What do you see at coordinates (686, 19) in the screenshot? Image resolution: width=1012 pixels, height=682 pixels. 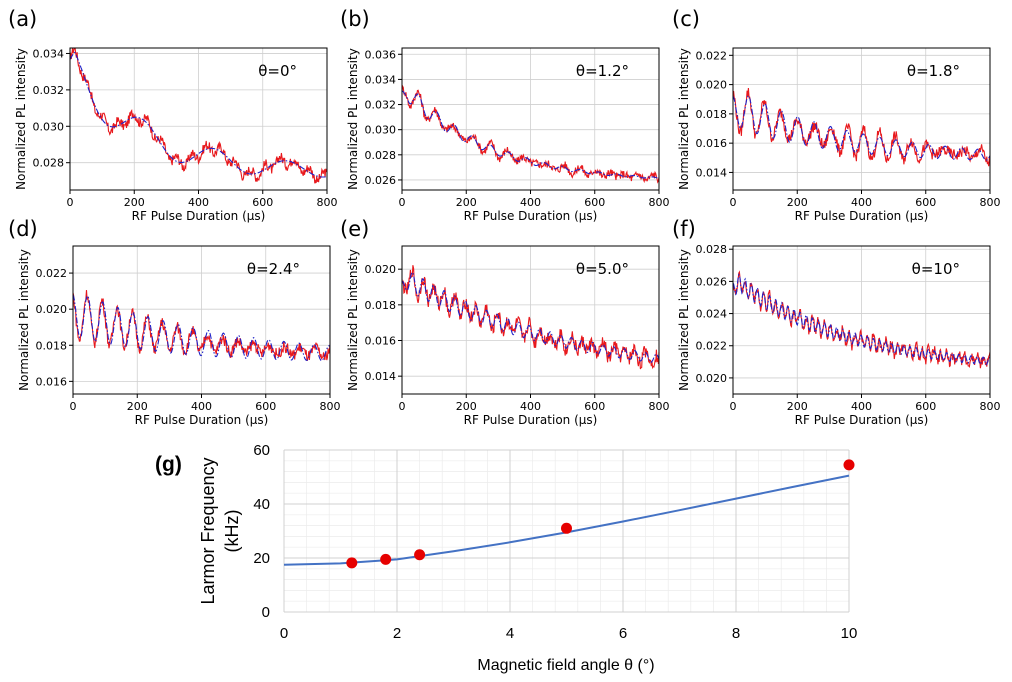 I see `panel-c-label: (c)` at bounding box center [686, 19].